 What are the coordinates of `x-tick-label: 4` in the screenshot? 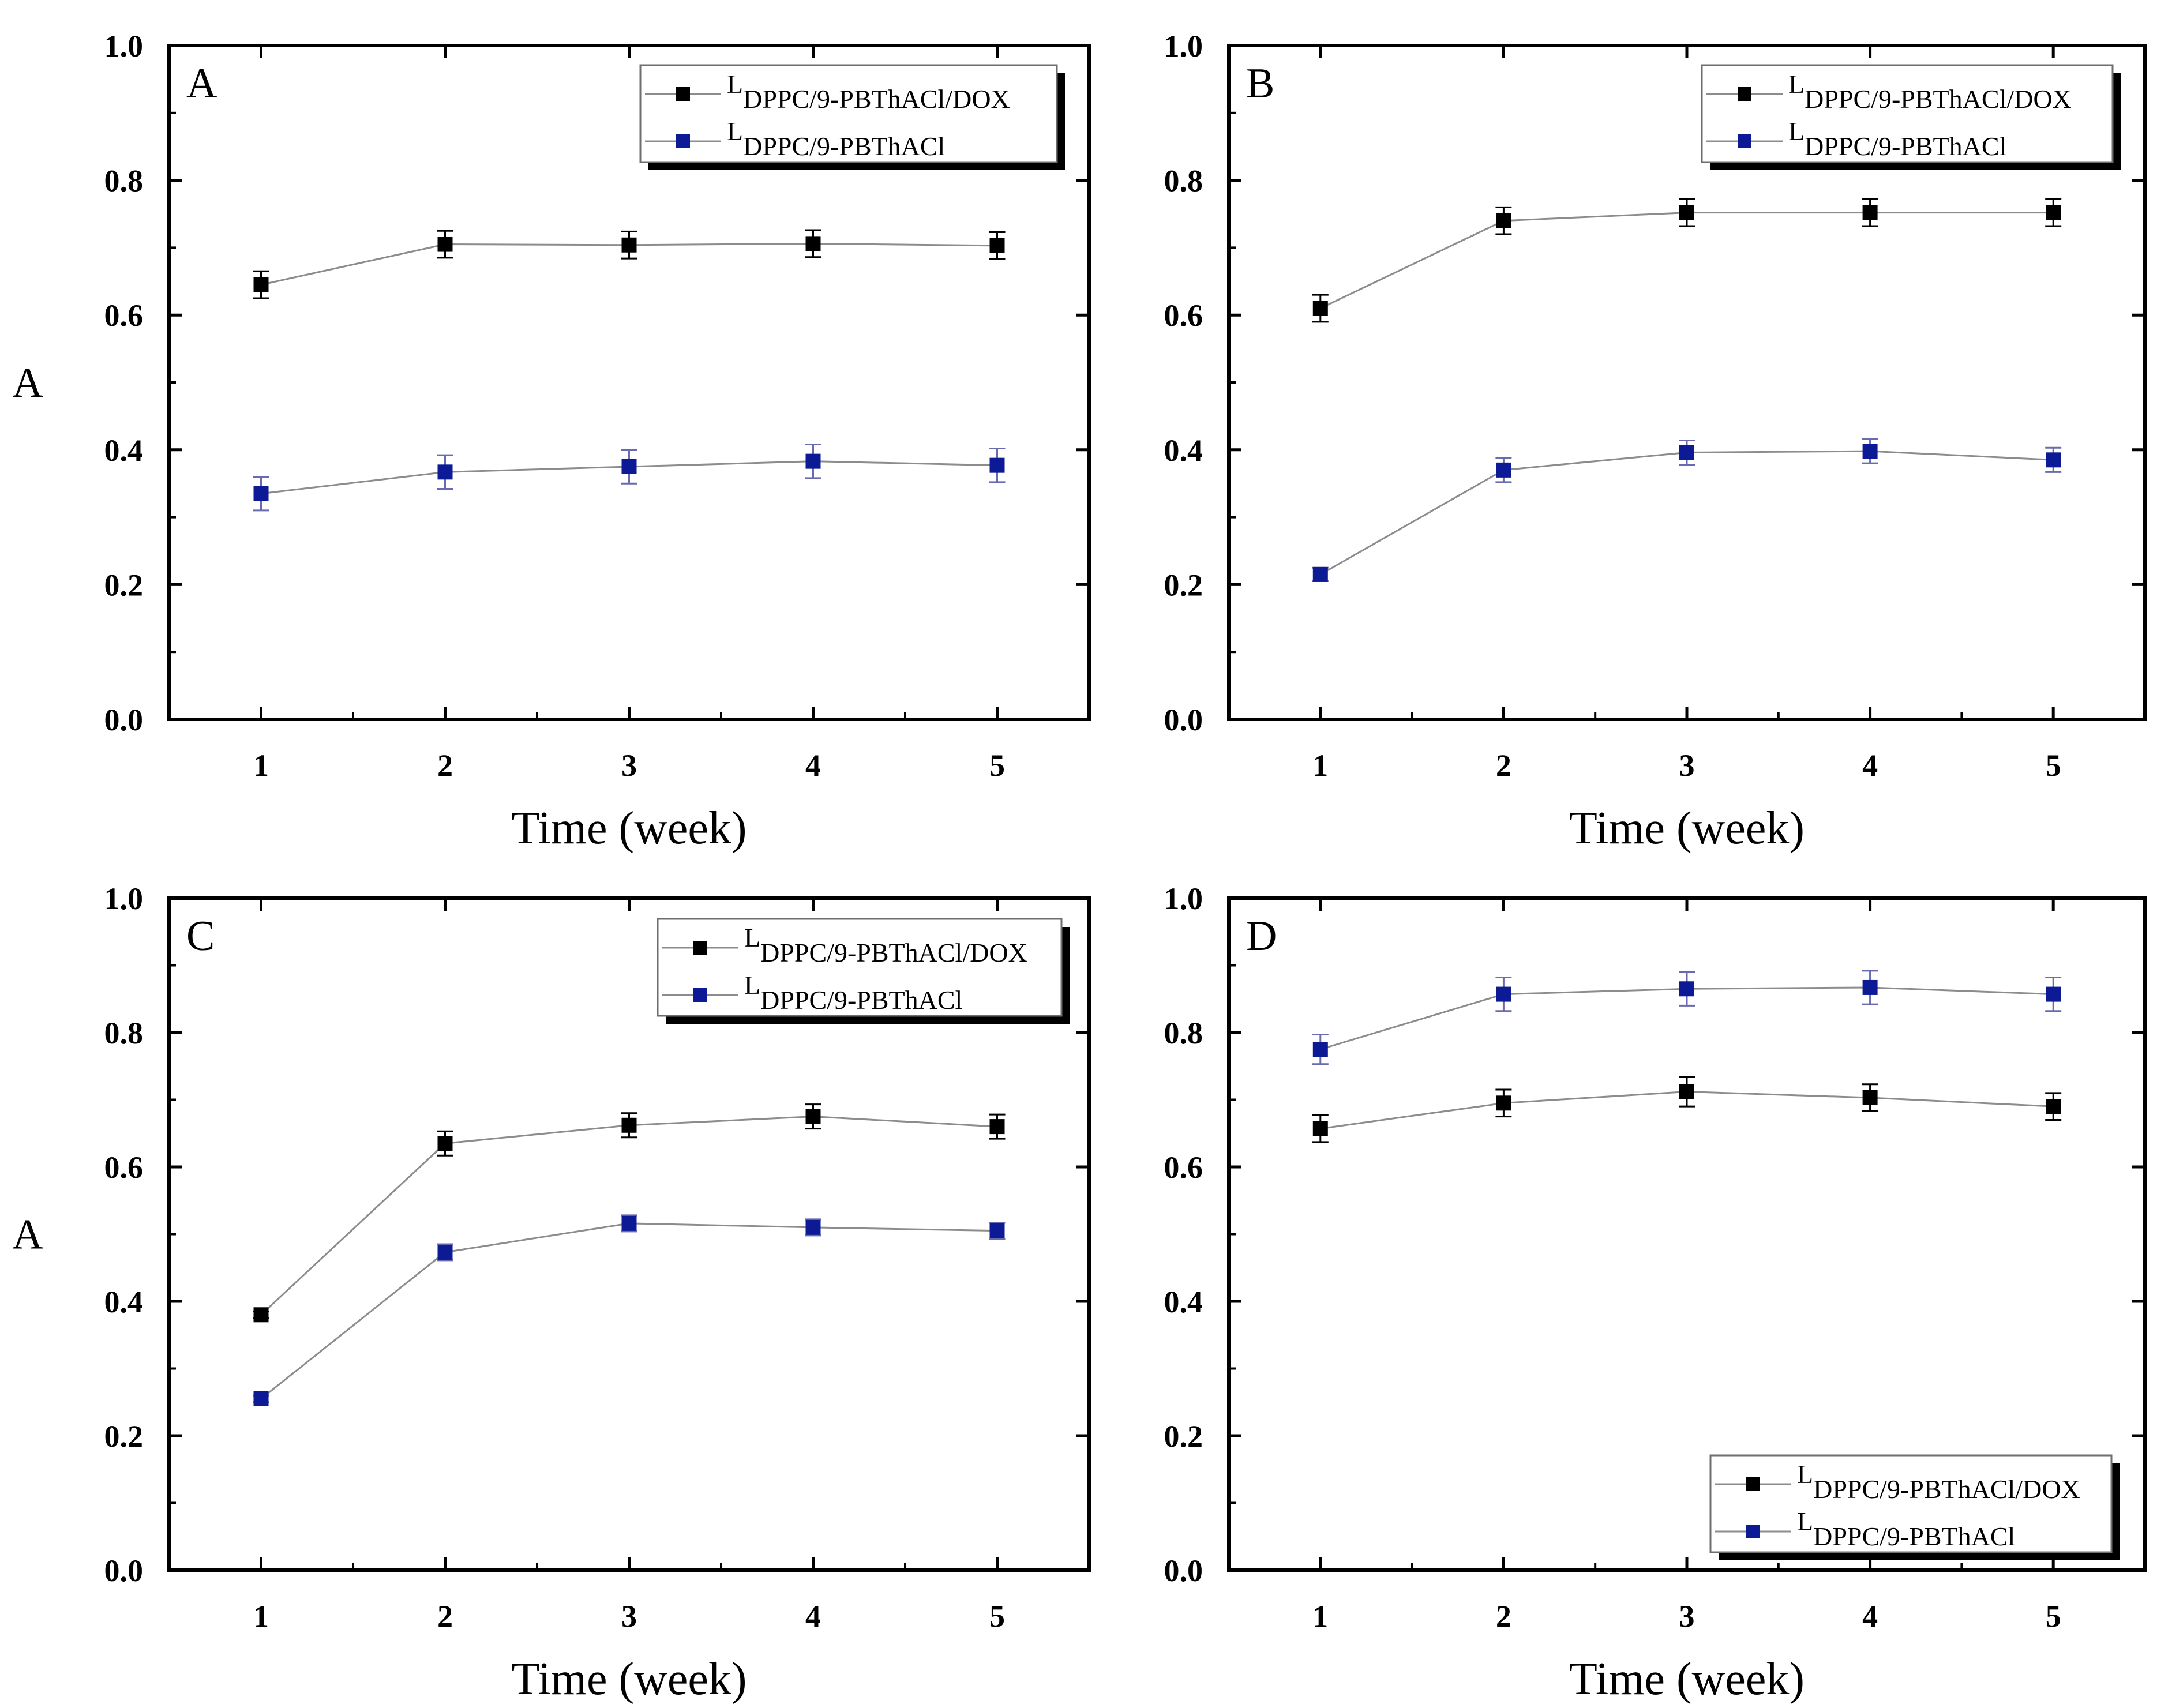 It's located at (1870, 1617).